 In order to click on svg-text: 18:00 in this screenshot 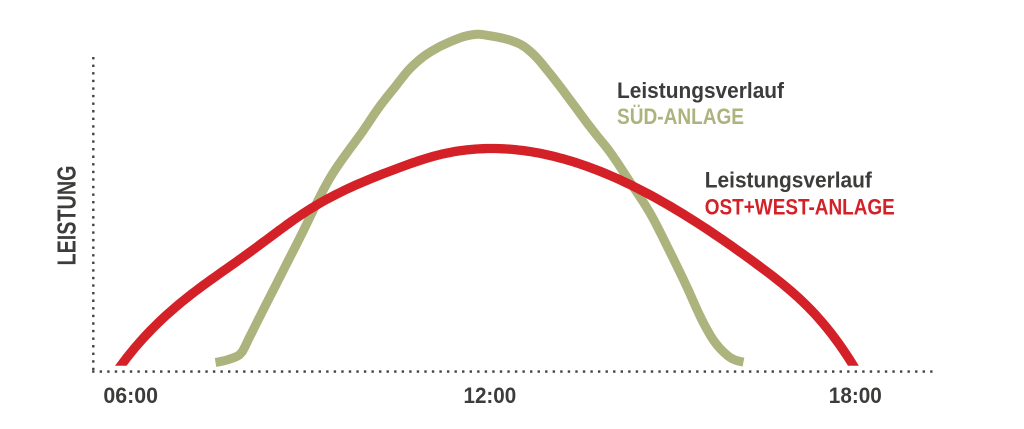, I will do `click(855, 395)`.